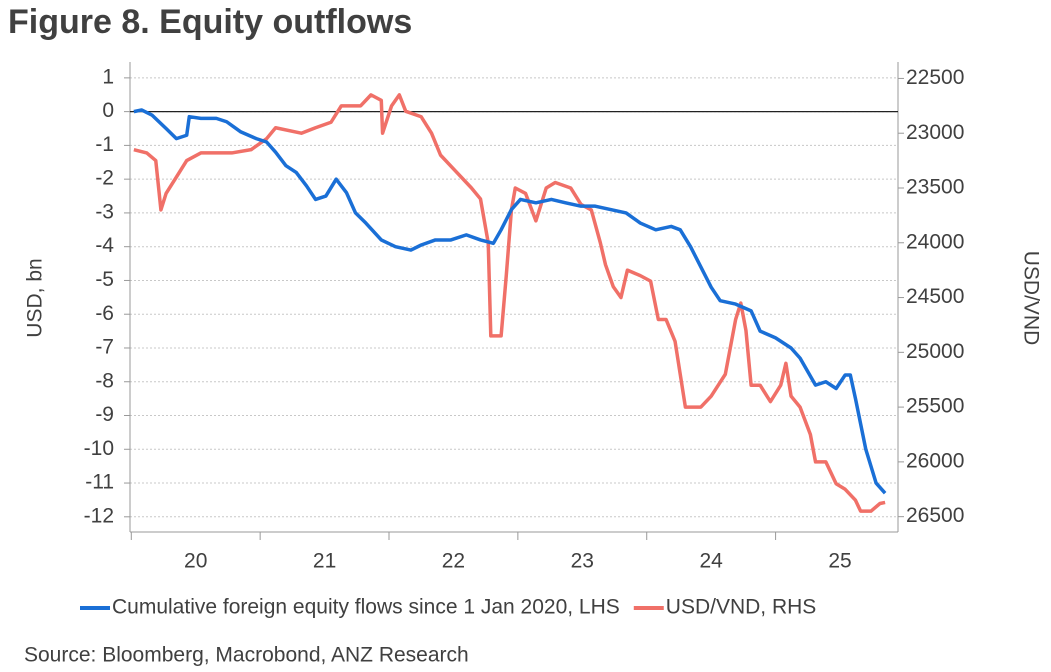 This screenshot has height=672, width=1051. Describe the element at coordinates (99, 448) in the screenshot. I see `y-tick-label: -10` at that location.